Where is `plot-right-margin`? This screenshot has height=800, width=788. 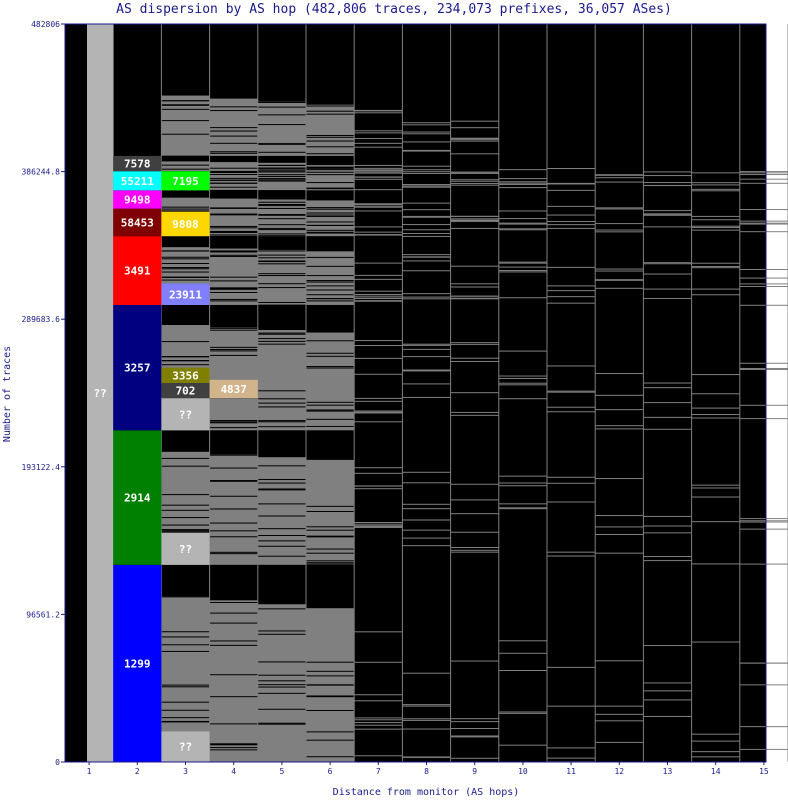 plot-right-margin is located at coordinates (777, 393).